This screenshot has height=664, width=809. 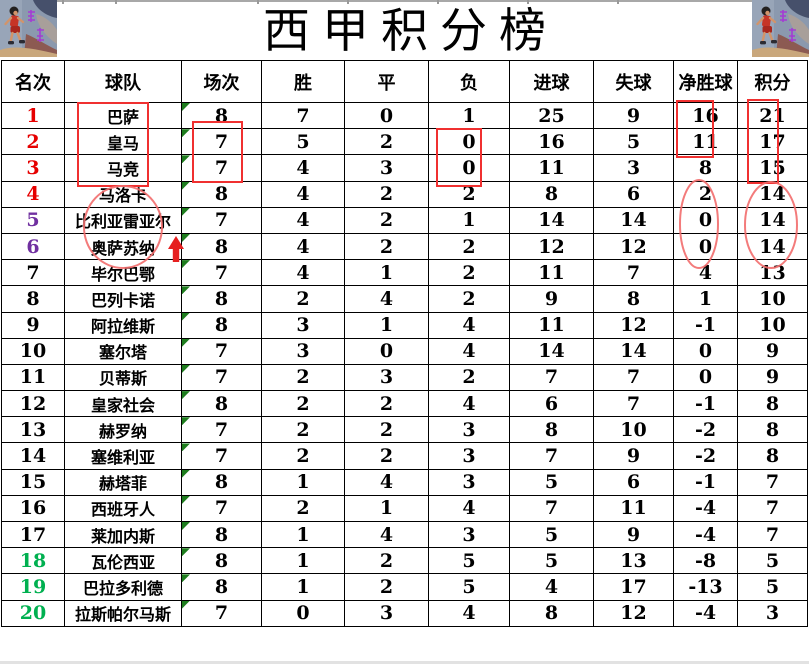 What do you see at coordinates (123, 587) in the screenshot?
I see `team-cell: 巴拉多利德` at bounding box center [123, 587].